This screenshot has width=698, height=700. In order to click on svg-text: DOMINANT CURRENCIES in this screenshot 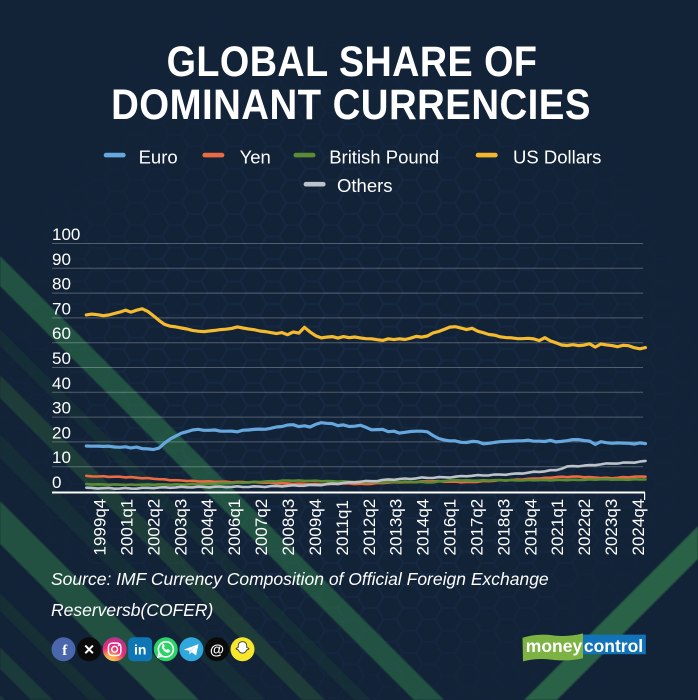, I will do `click(351, 104)`.